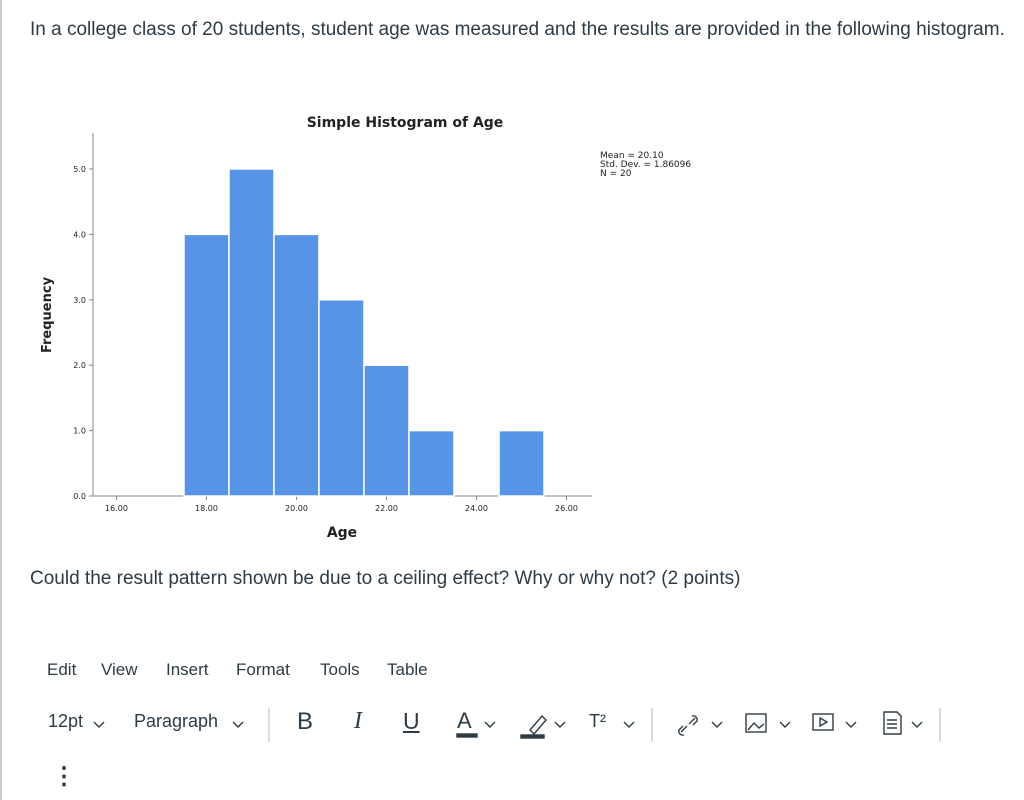 This screenshot has height=800, width=1024. What do you see at coordinates (206, 508) in the screenshot?
I see `x-tick-label: 18.00` at bounding box center [206, 508].